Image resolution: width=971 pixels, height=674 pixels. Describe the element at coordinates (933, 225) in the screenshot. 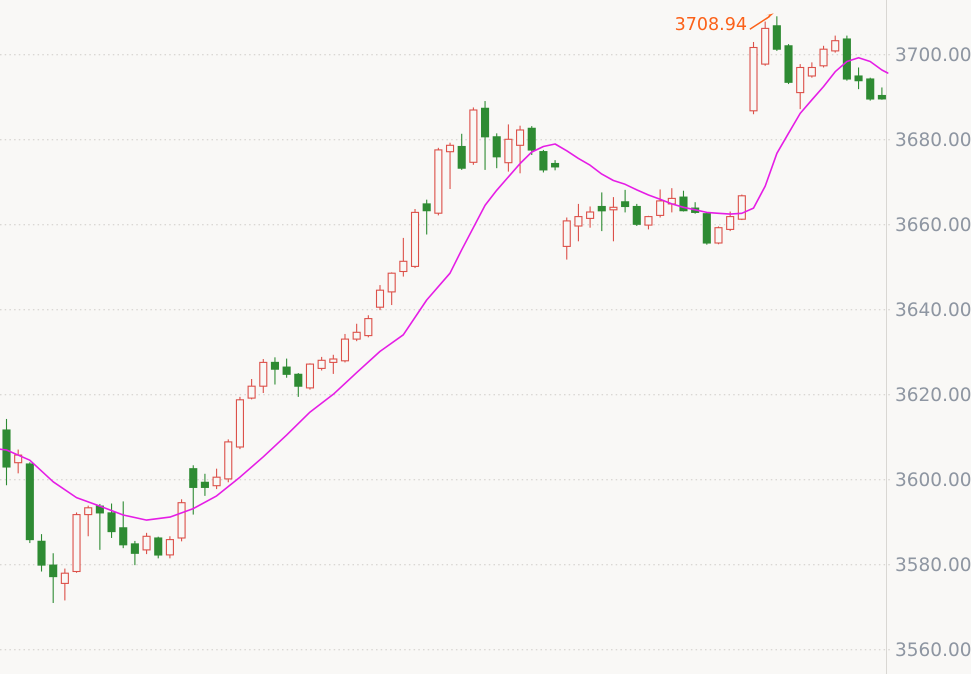

I see `y-axis-label: 3660.00` at that location.